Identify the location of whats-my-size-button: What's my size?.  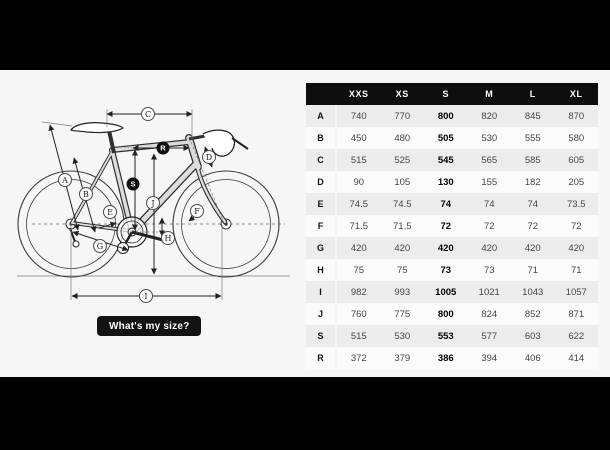
(149, 326).